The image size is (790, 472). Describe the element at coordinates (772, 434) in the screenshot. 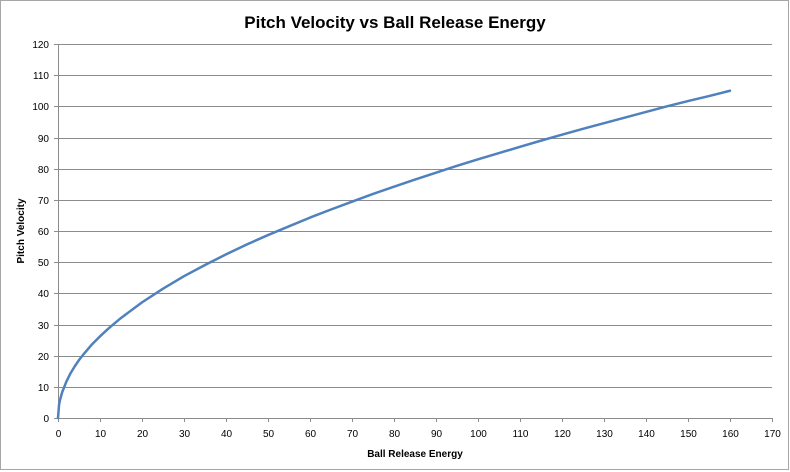

I see `x-tick-label: 170` at that location.